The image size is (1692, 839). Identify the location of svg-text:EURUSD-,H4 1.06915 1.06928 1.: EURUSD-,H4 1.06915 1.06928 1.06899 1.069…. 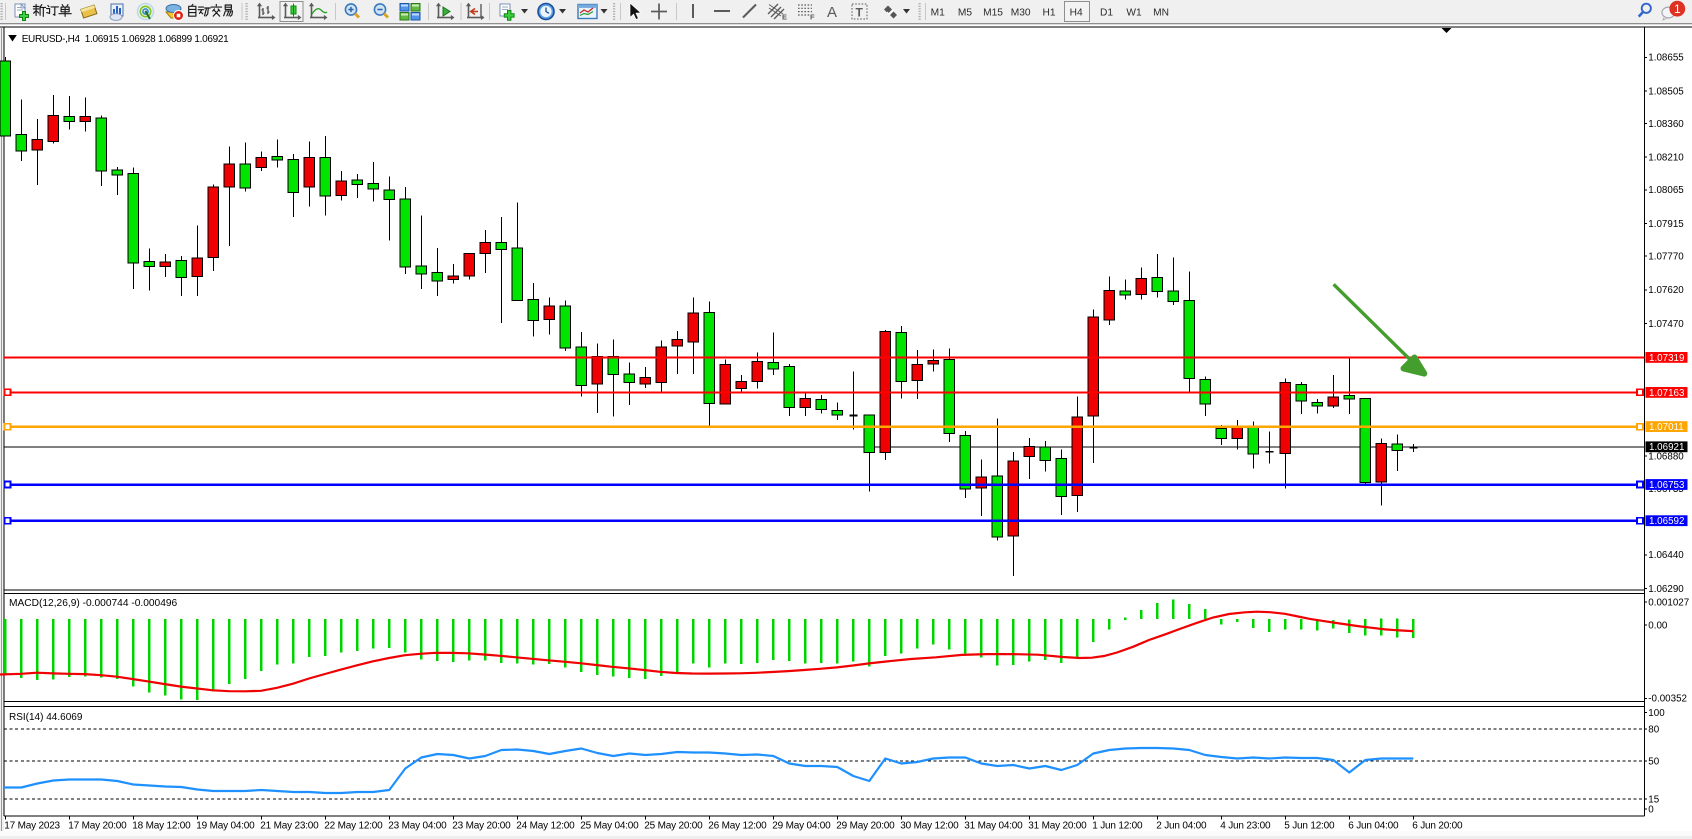
(125, 39).